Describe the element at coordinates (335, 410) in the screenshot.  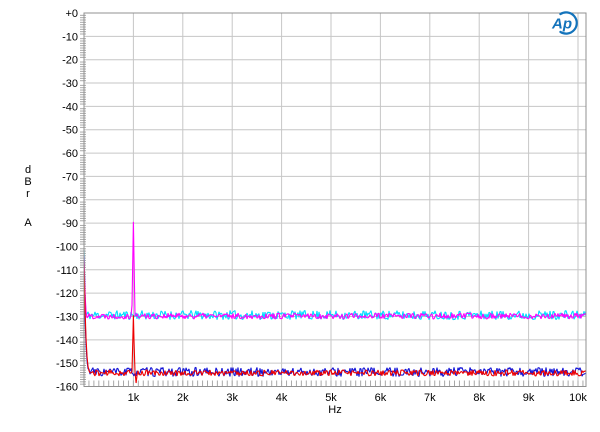
I see `x-axis-unit-label: Hz` at that location.